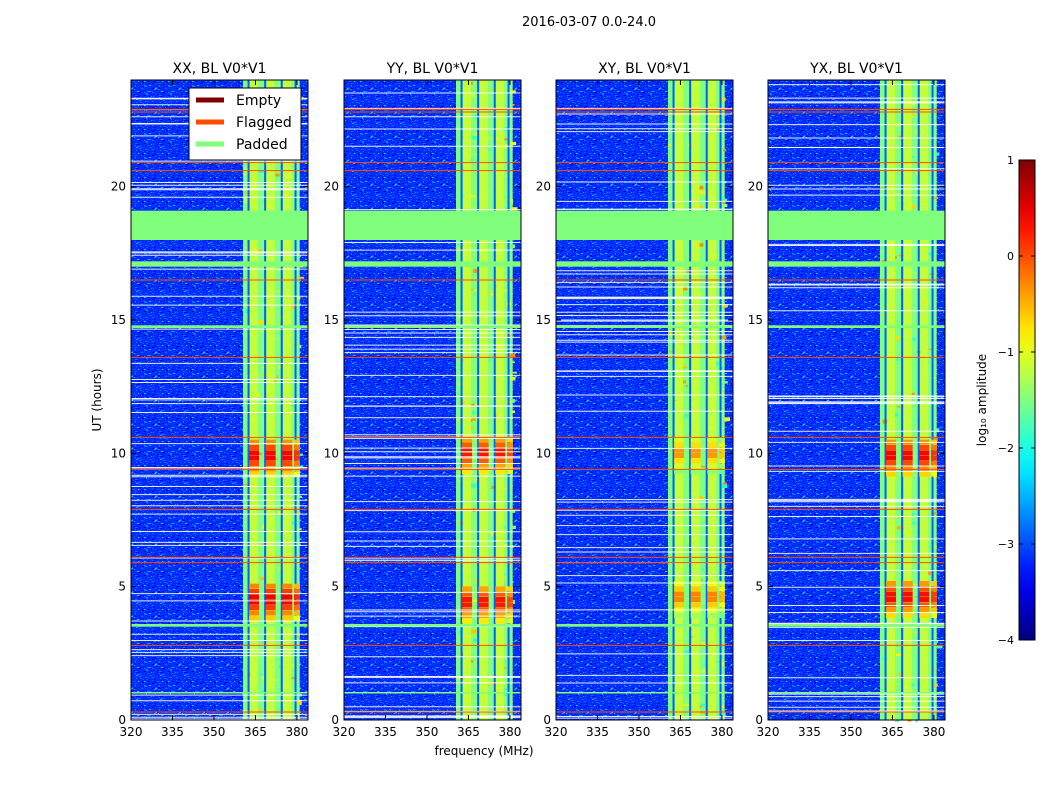  What do you see at coordinates (759, 587) in the screenshot?
I see `y-tick-label: 5` at bounding box center [759, 587].